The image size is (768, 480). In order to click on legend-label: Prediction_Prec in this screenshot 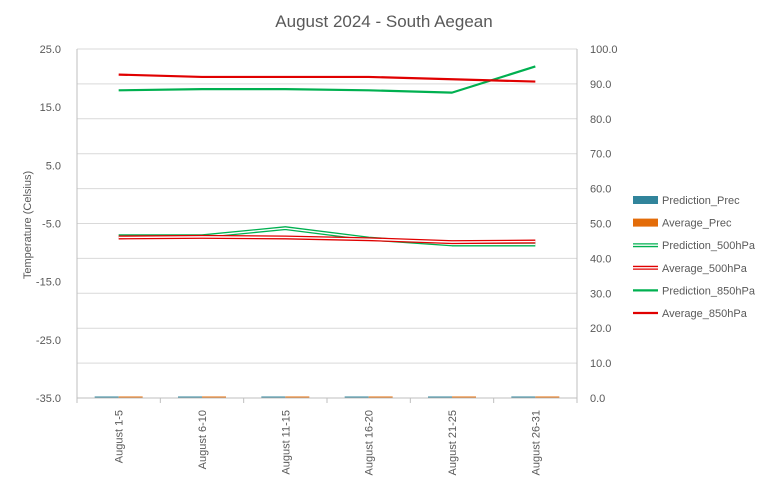, I will do `click(701, 201)`.